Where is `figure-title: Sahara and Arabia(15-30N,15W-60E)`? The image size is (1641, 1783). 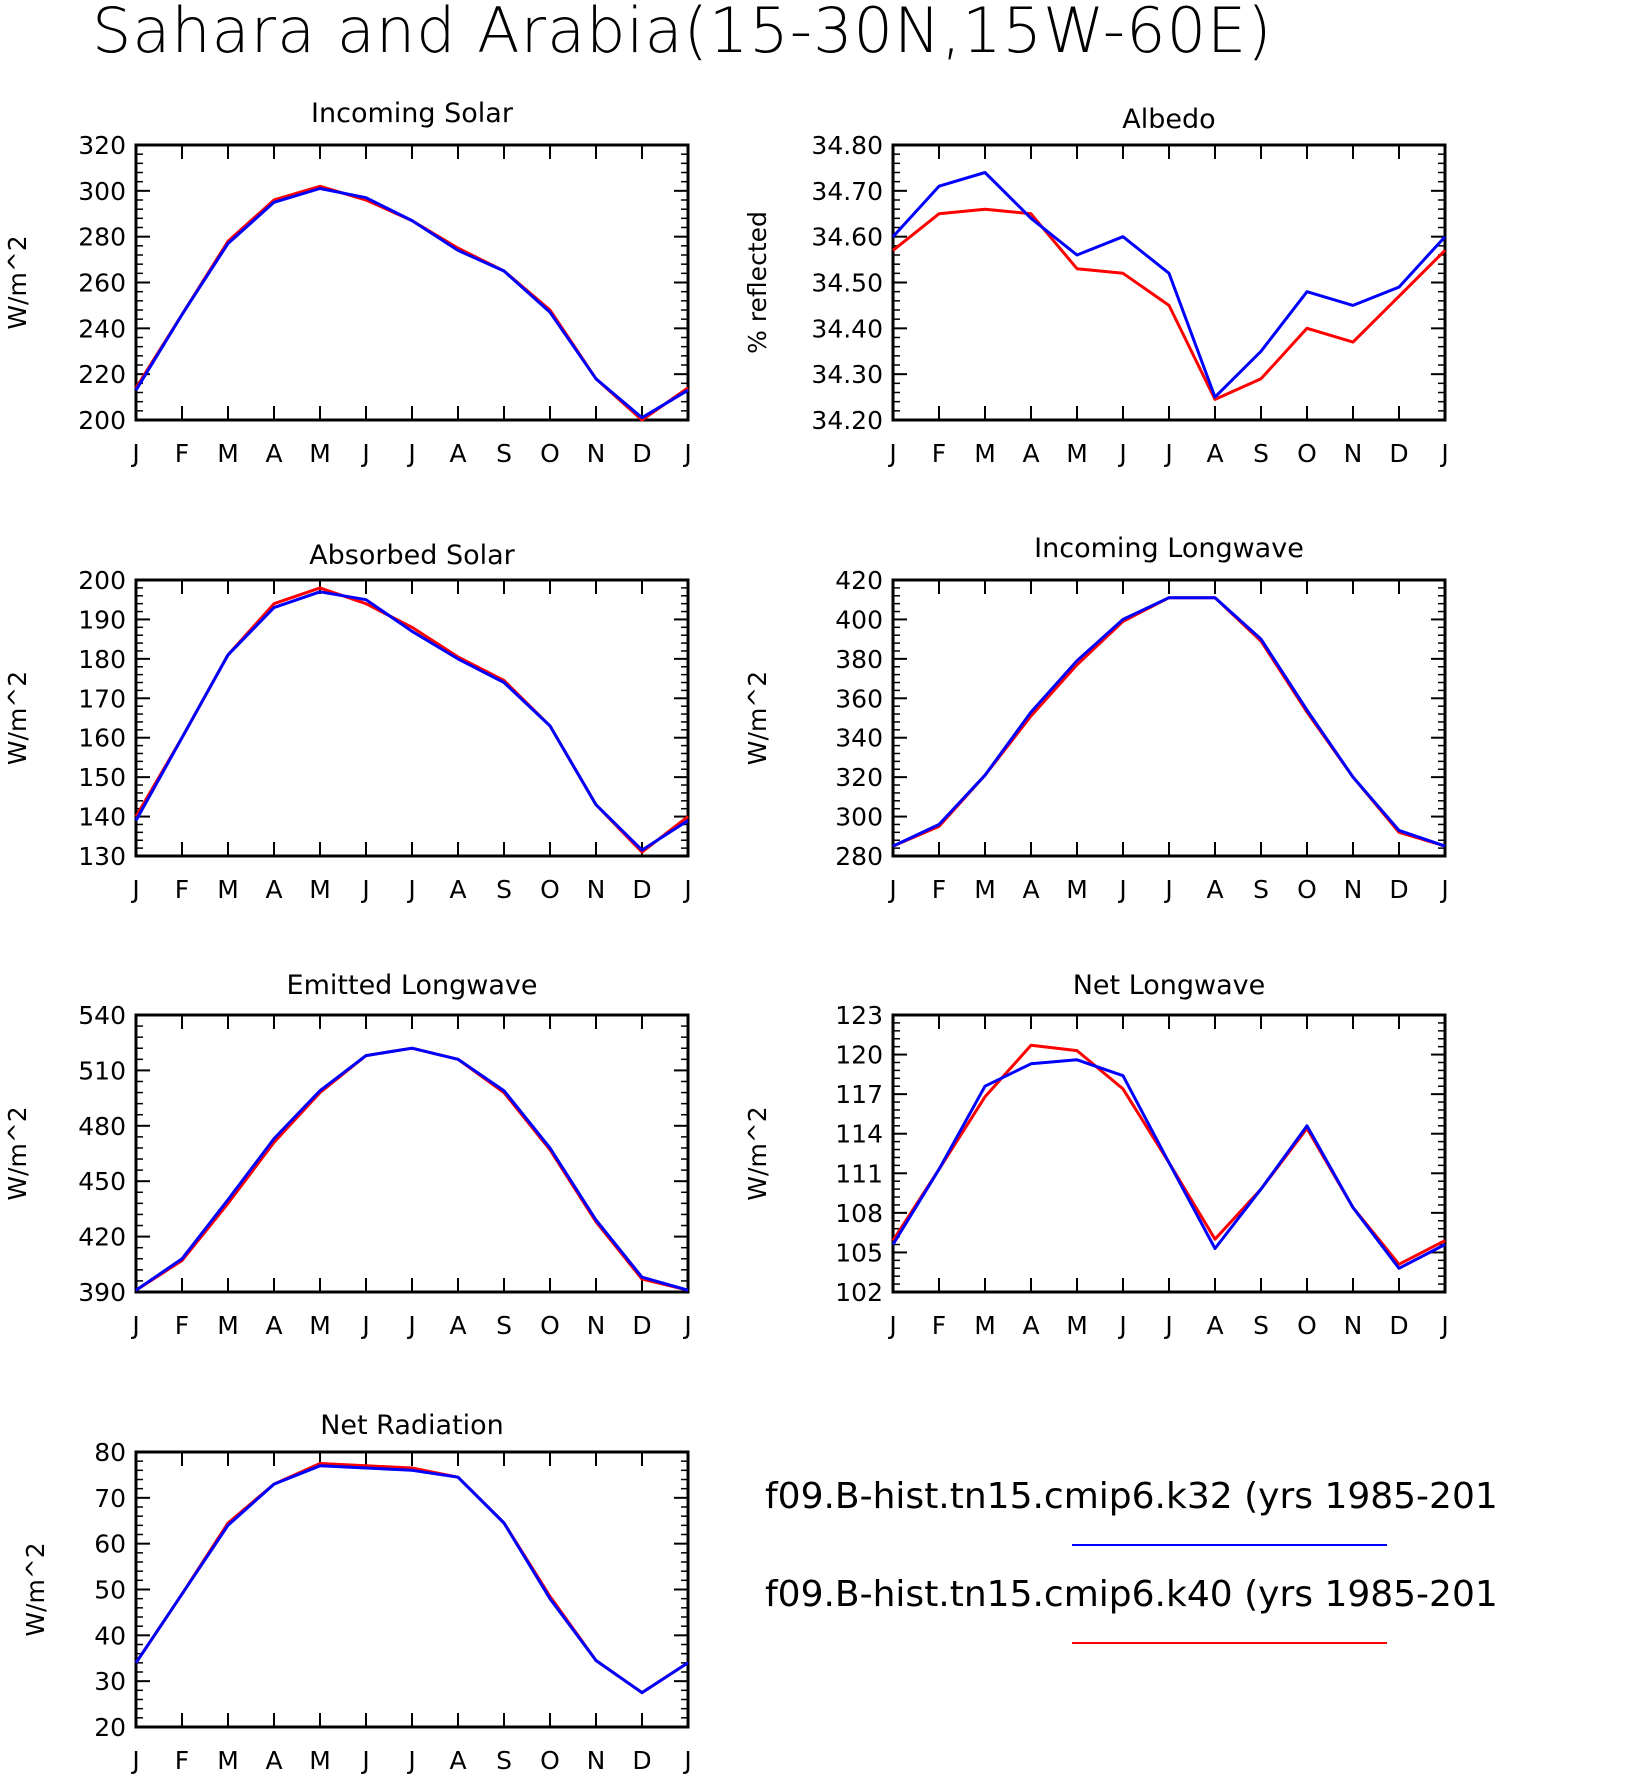
figure-title: Sahara and Arabia(15-30N,15W-60E) is located at coordinates (682, 33).